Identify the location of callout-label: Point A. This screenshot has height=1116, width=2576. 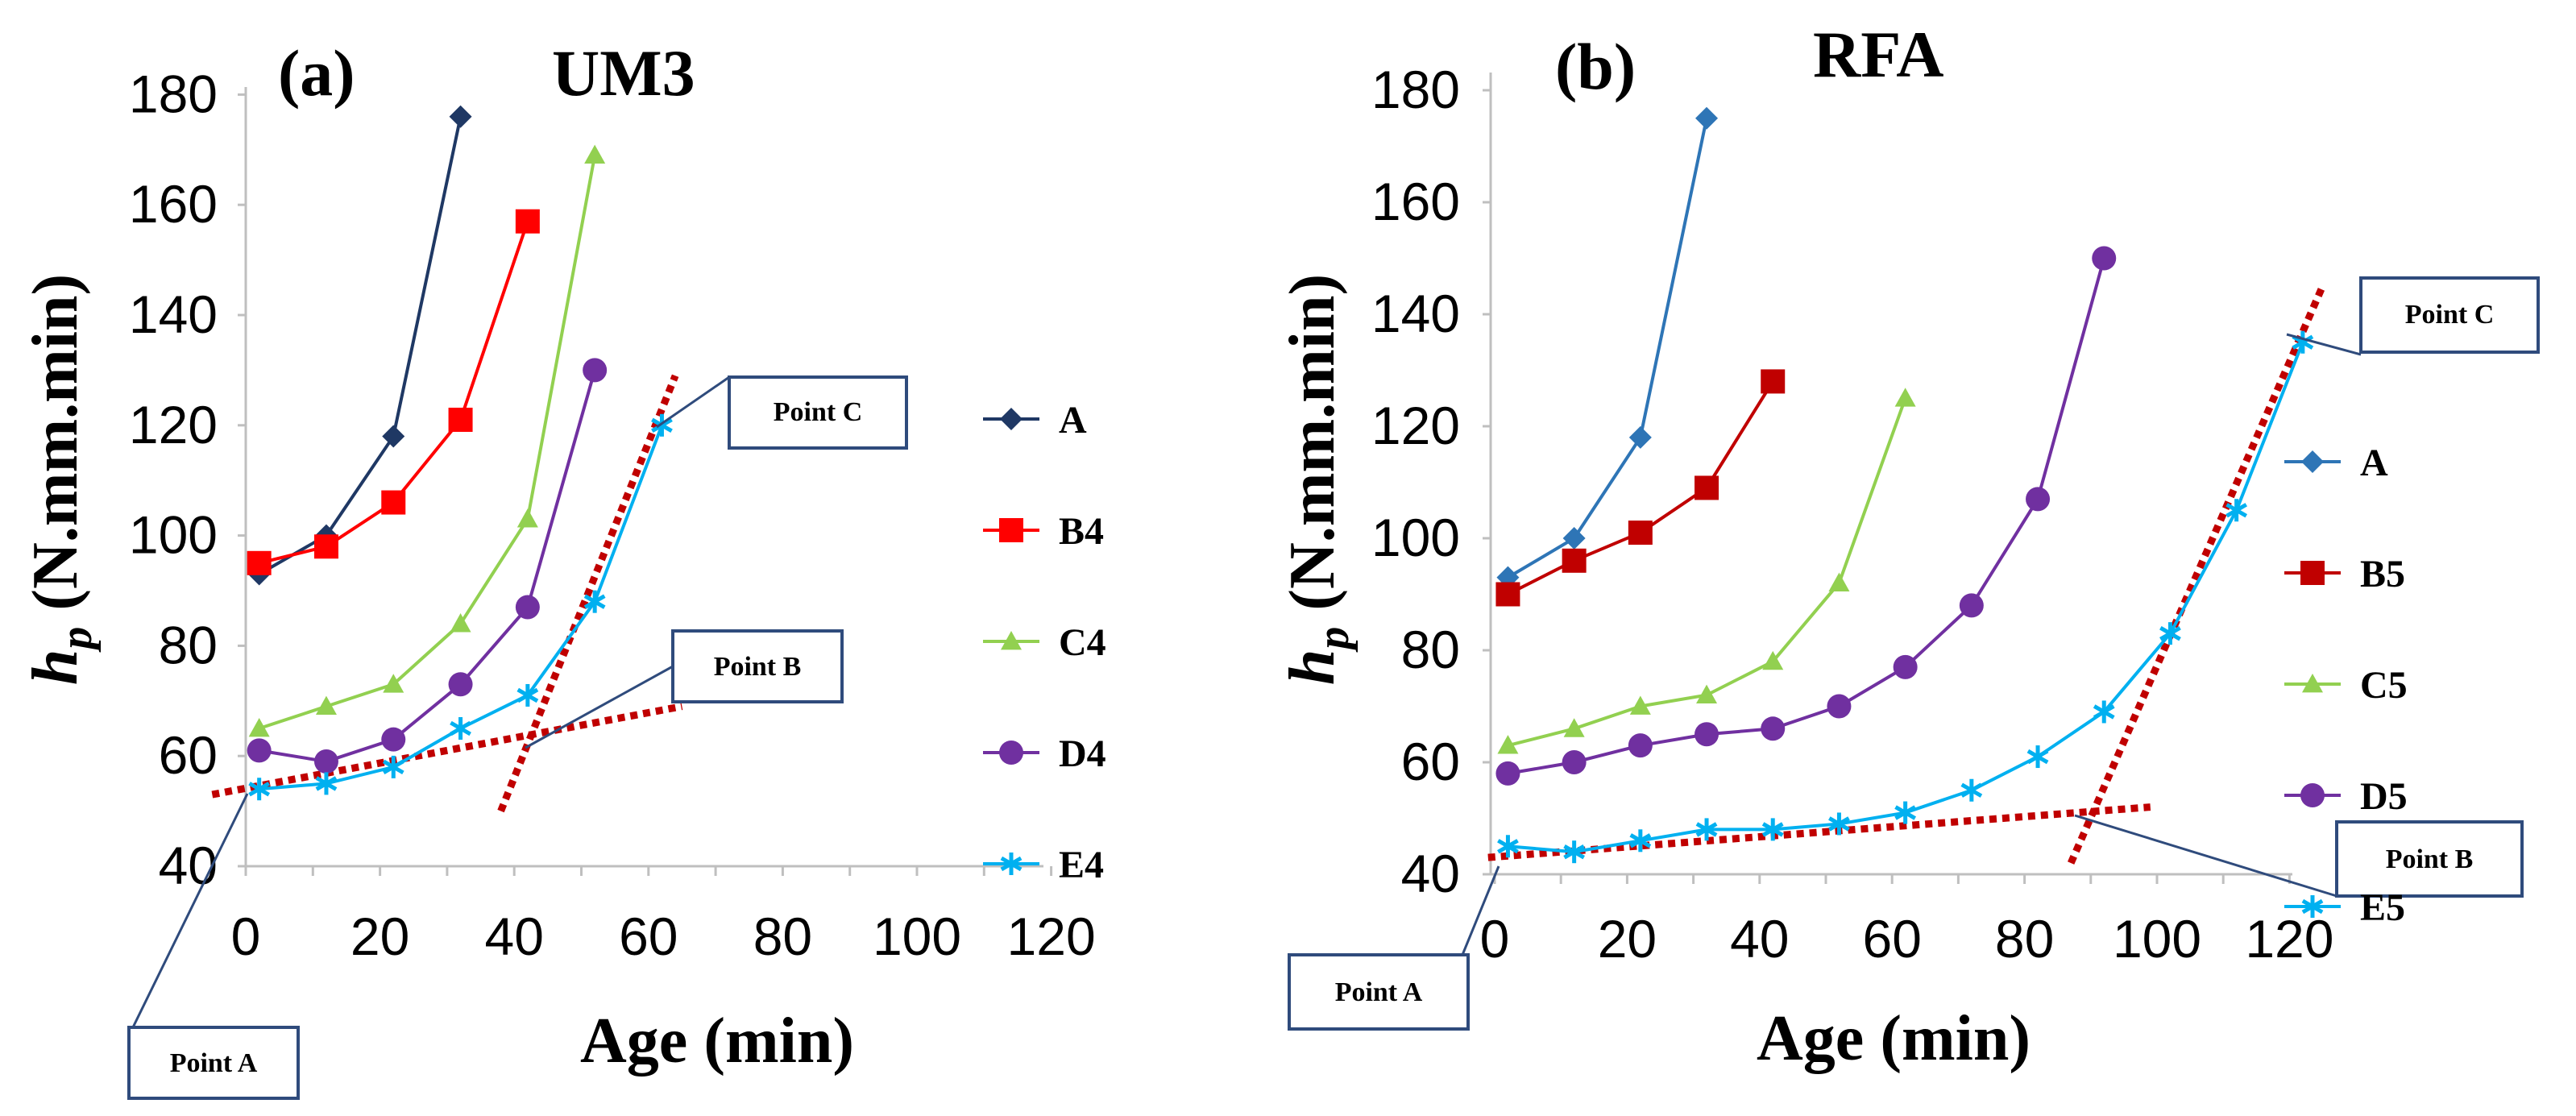
(214, 1063).